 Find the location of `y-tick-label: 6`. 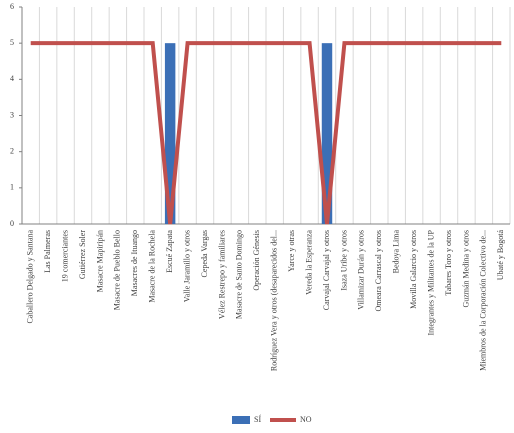

y-tick-label: 6 is located at coordinates (12, 6).